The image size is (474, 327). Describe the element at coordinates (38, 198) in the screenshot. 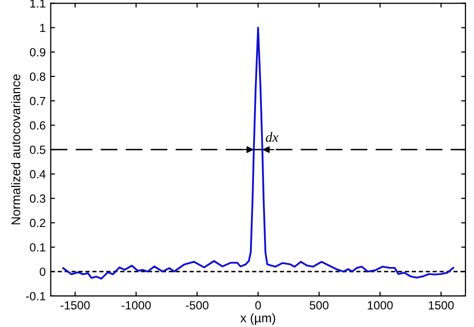

I see `y-tick-label: 0.3` at that location.